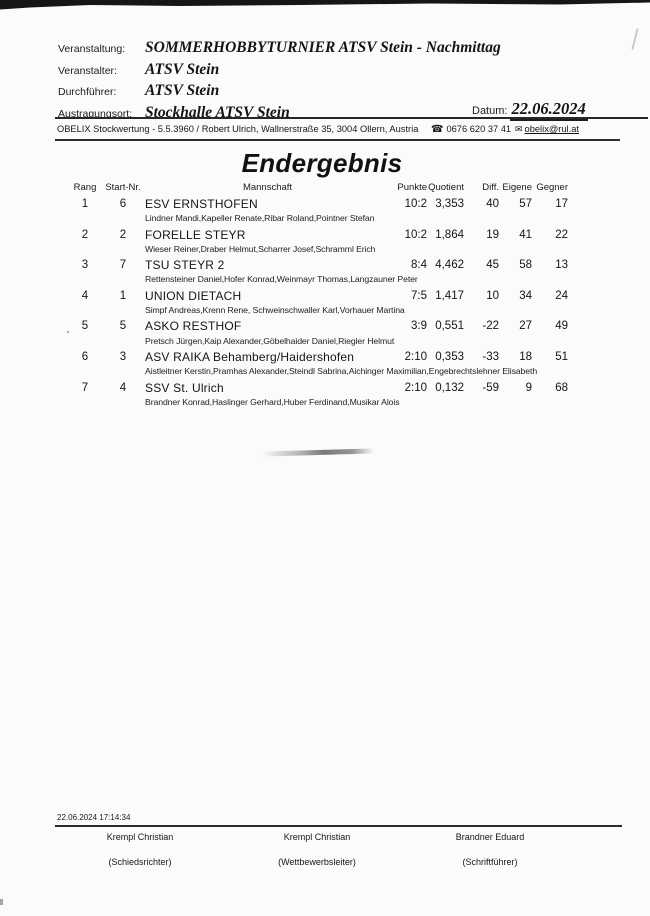  I want to click on column-header-mannschaft: Mannschaft, so click(267, 187).